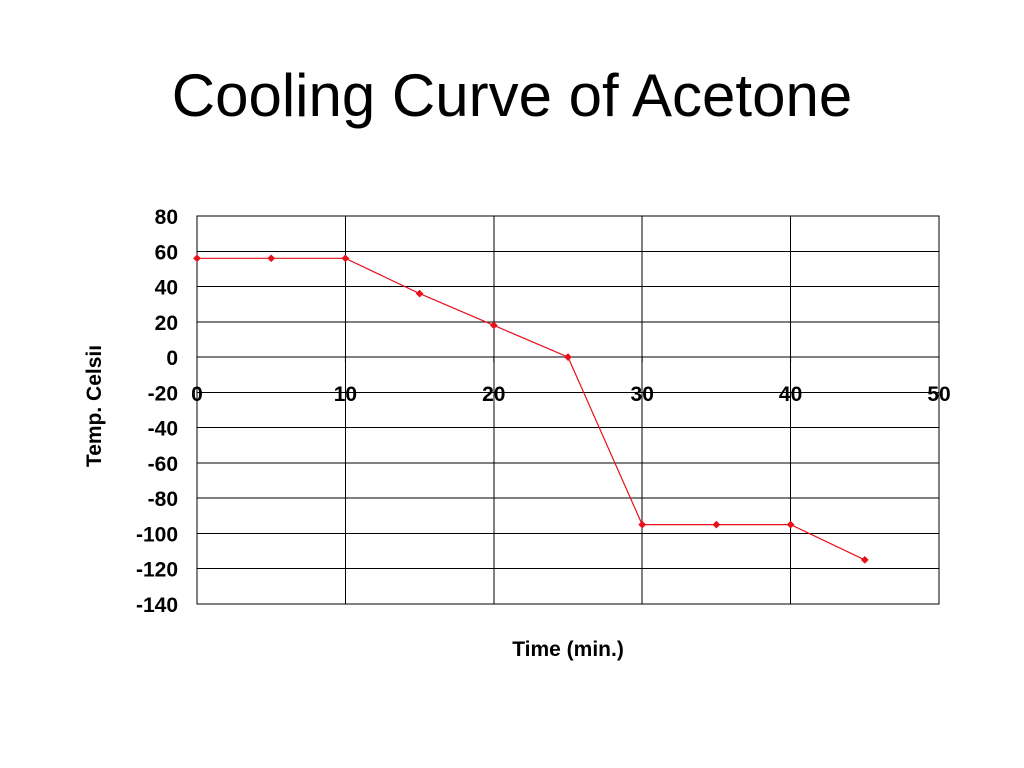  Describe the element at coordinates (163, 464) in the screenshot. I see `y-tick-label: -60` at that location.